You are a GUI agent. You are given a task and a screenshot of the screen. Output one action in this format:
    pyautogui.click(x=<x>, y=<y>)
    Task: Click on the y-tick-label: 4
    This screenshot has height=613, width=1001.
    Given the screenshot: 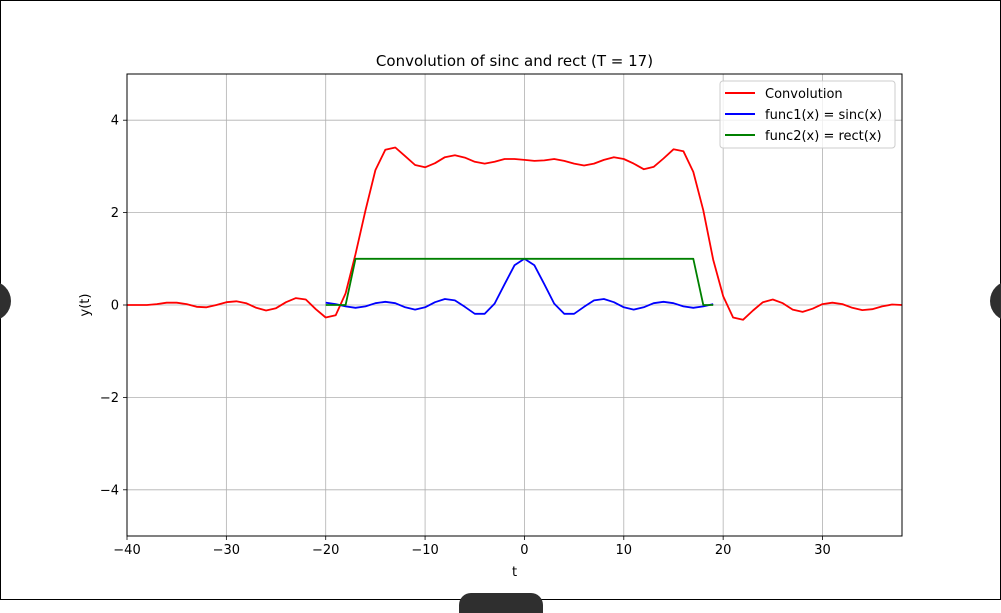 What is the action you would take?
    pyautogui.click(x=115, y=121)
    